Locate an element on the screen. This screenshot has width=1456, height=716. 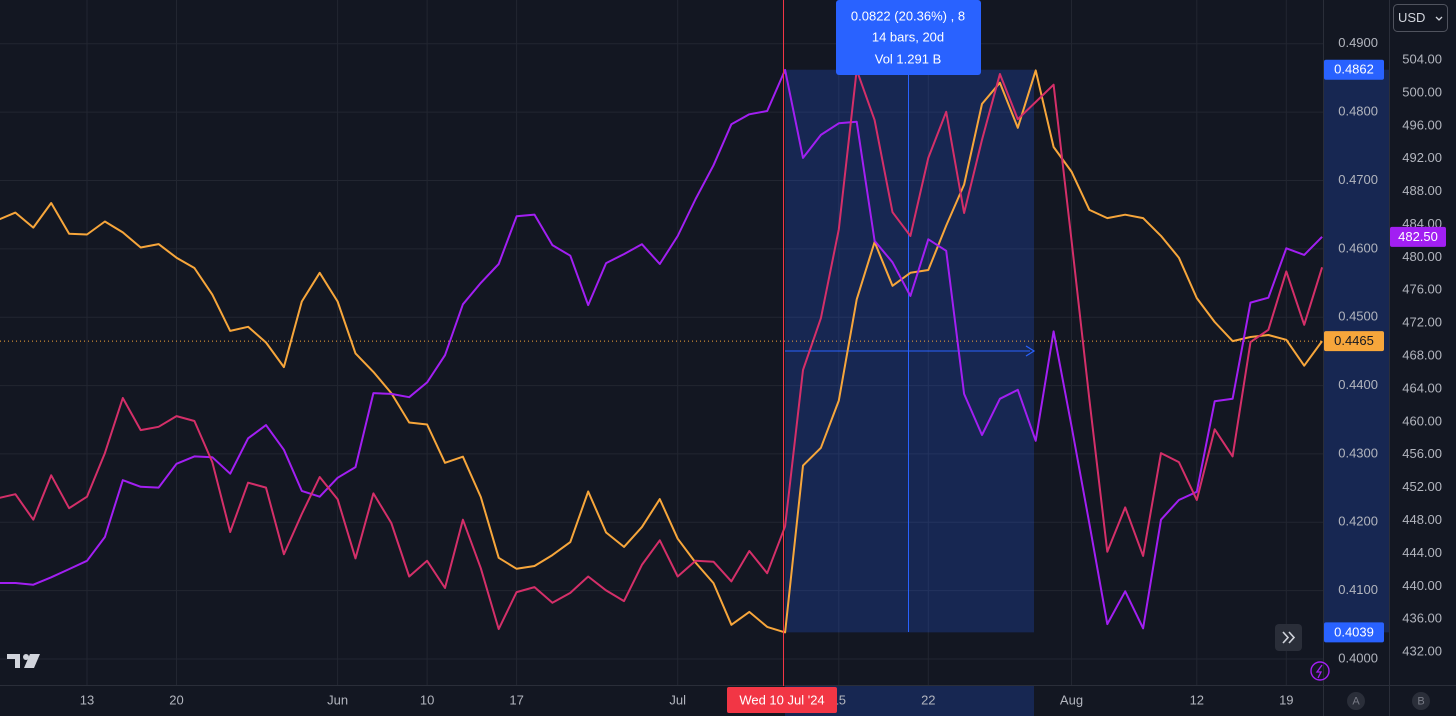
currency-button: USD is located at coordinates (1420, 18).